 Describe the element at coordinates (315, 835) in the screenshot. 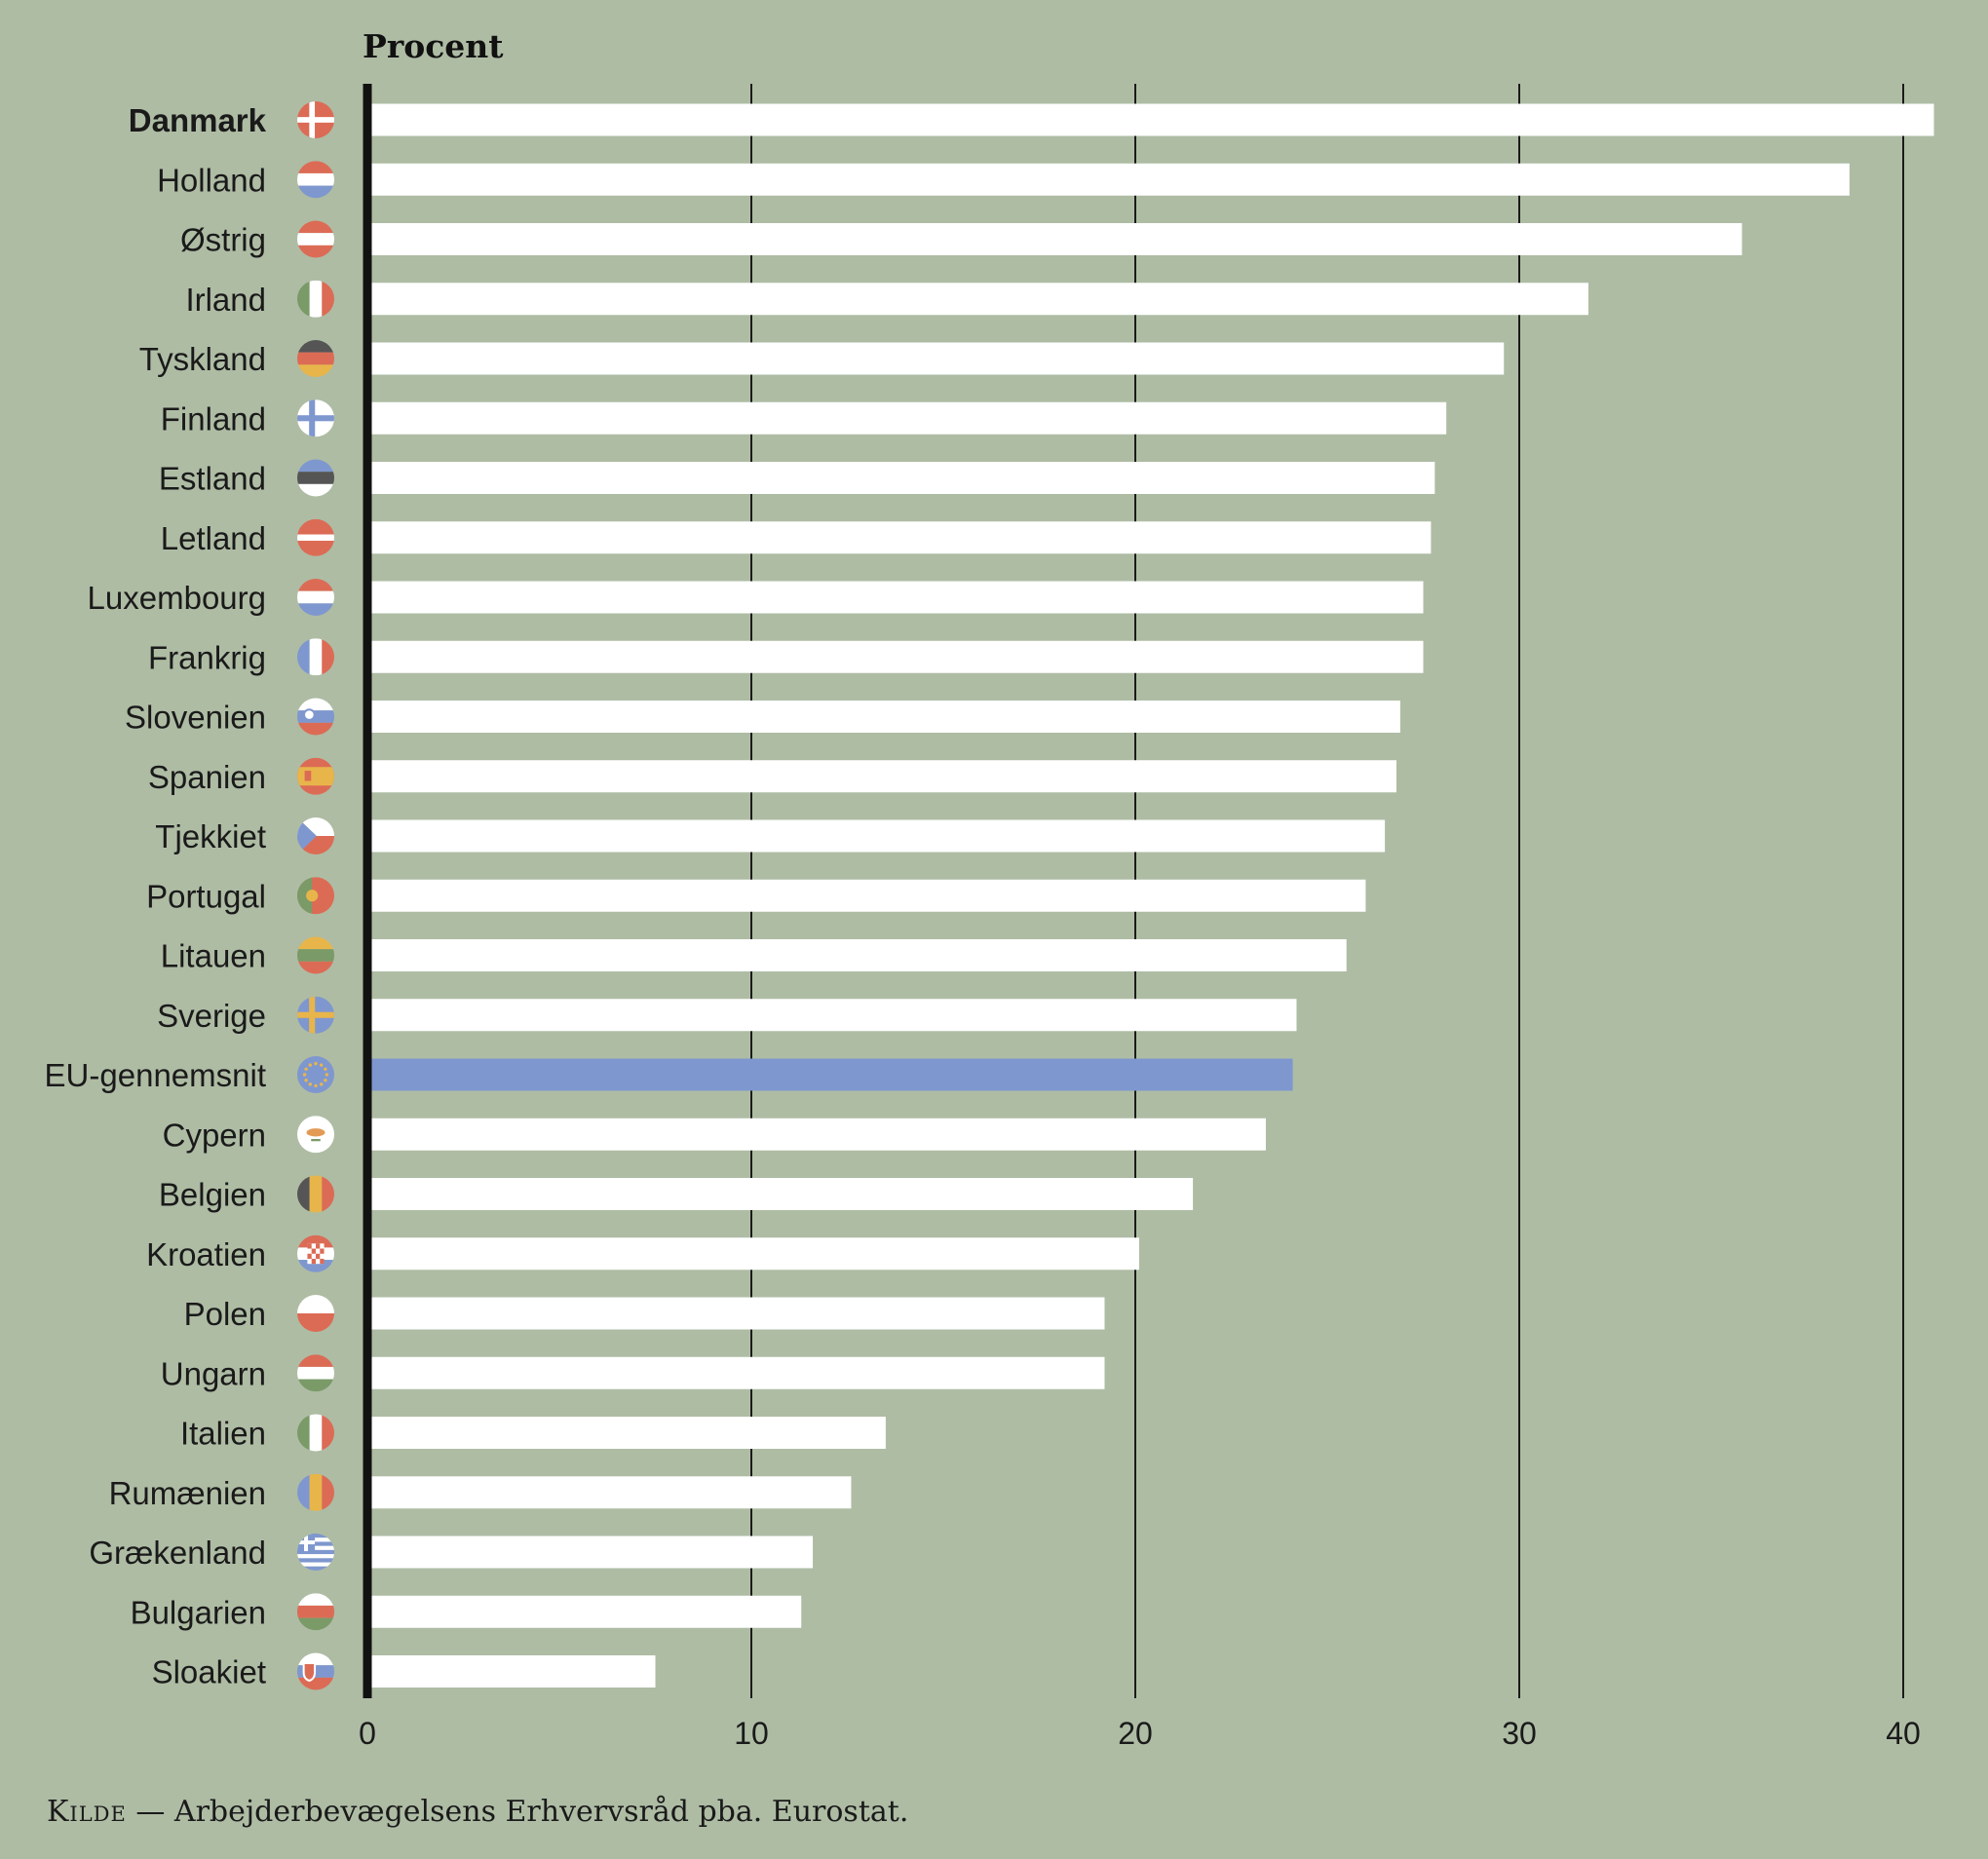

I see `flag-czechia-icon` at that location.